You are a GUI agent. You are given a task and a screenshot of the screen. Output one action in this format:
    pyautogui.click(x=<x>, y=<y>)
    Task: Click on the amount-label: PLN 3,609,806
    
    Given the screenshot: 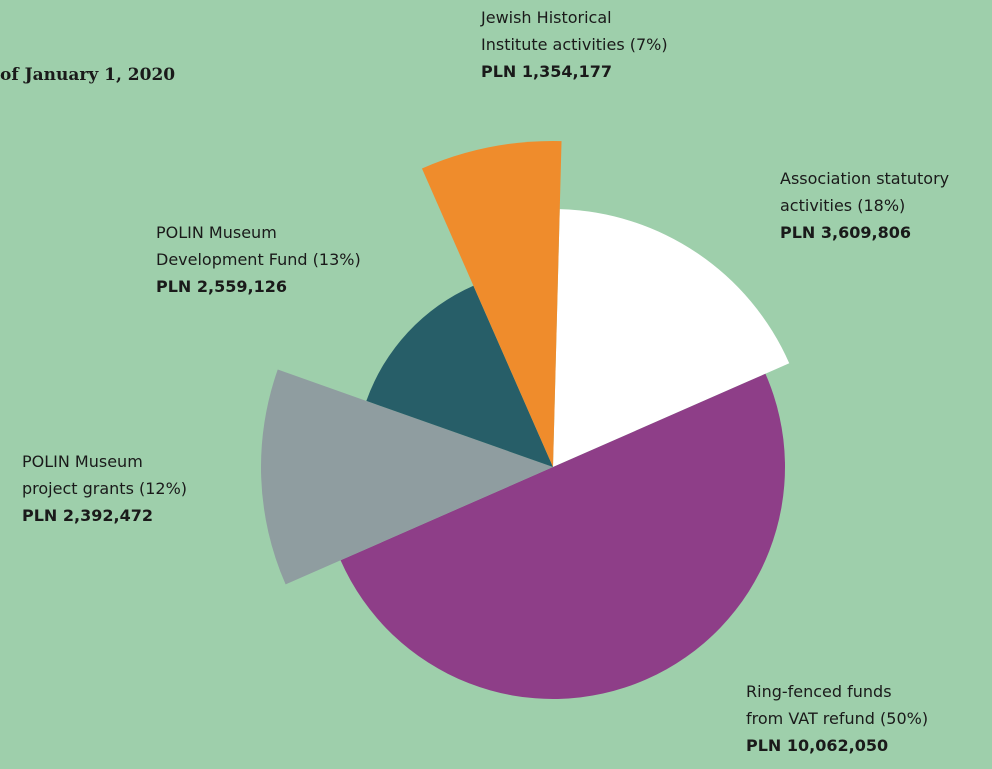 What is the action you would take?
    pyautogui.click(x=845, y=232)
    